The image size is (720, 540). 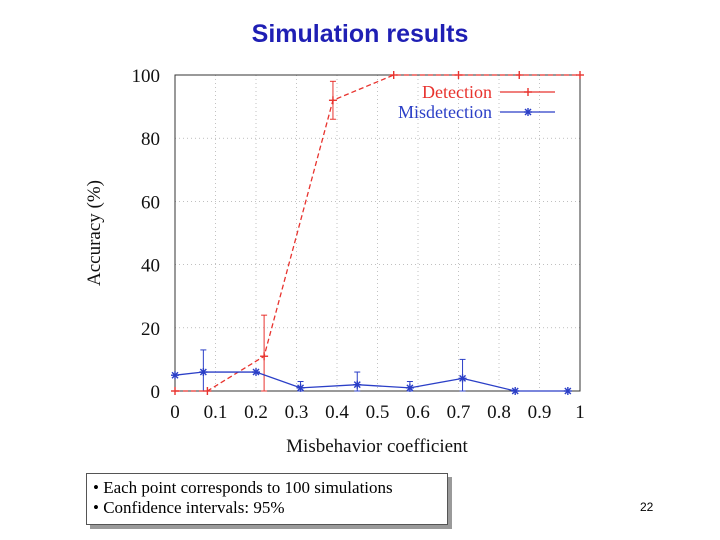 What do you see at coordinates (146, 76) in the screenshot?
I see `y-tick-label: 100` at bounding box center [146, 76].